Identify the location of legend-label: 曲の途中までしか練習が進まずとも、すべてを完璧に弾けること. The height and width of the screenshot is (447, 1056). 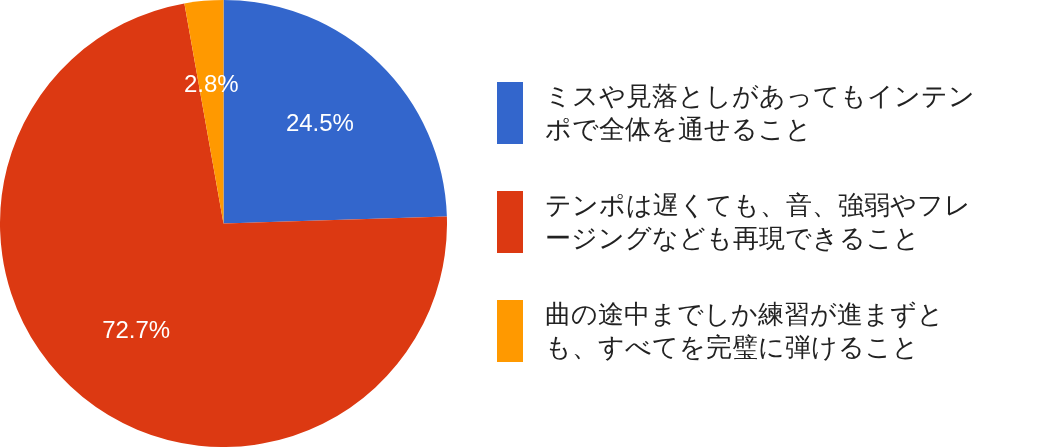
(745, 331).